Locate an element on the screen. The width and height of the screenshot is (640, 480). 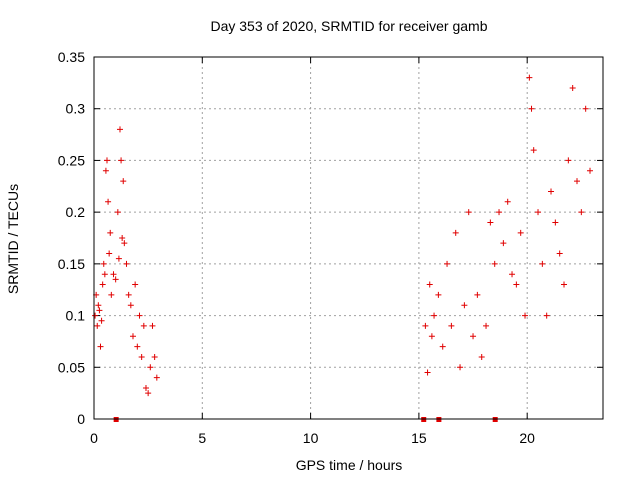
x-tick-label: 15 is located at coordinates (419, 438).